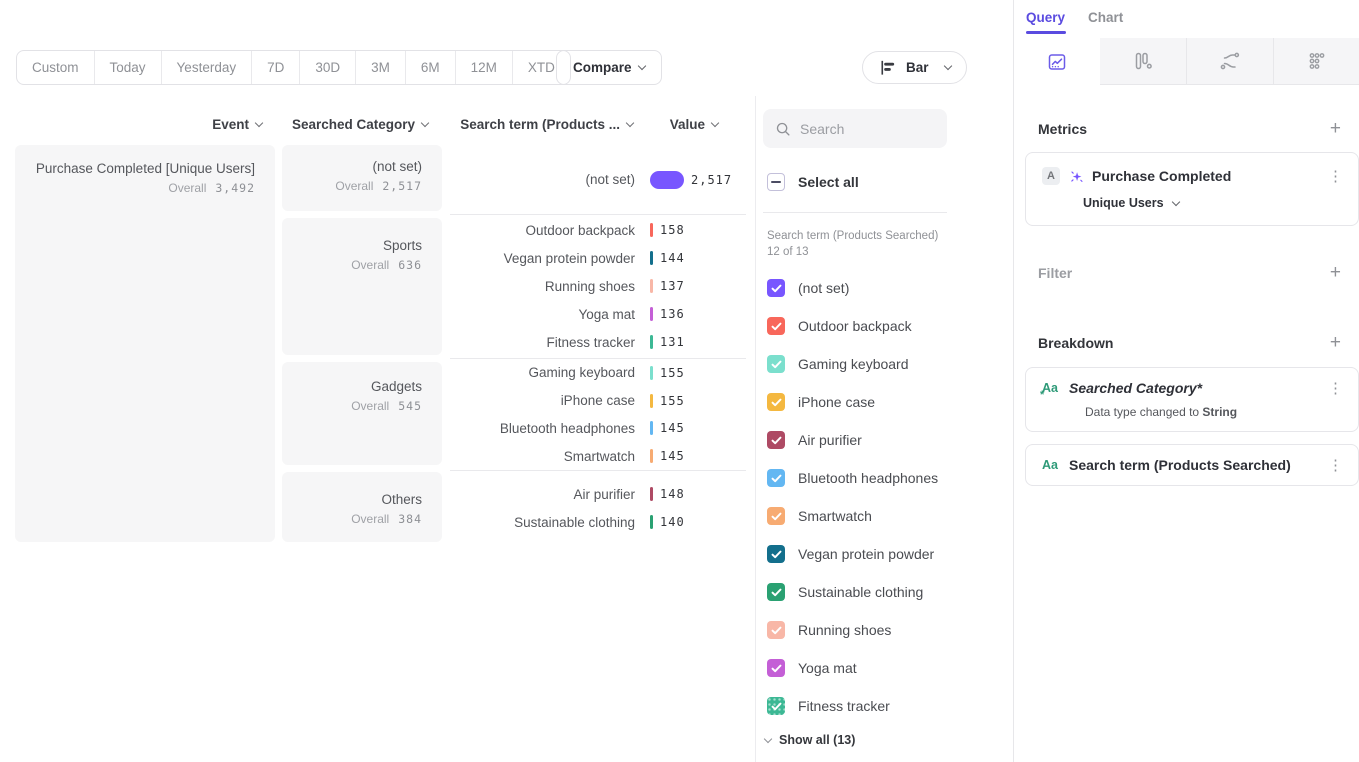  What do you see at coordinates (598, 456) in the screenshot?
I see `term-row: Smartwatch 145` at bounding box center [598, 456].